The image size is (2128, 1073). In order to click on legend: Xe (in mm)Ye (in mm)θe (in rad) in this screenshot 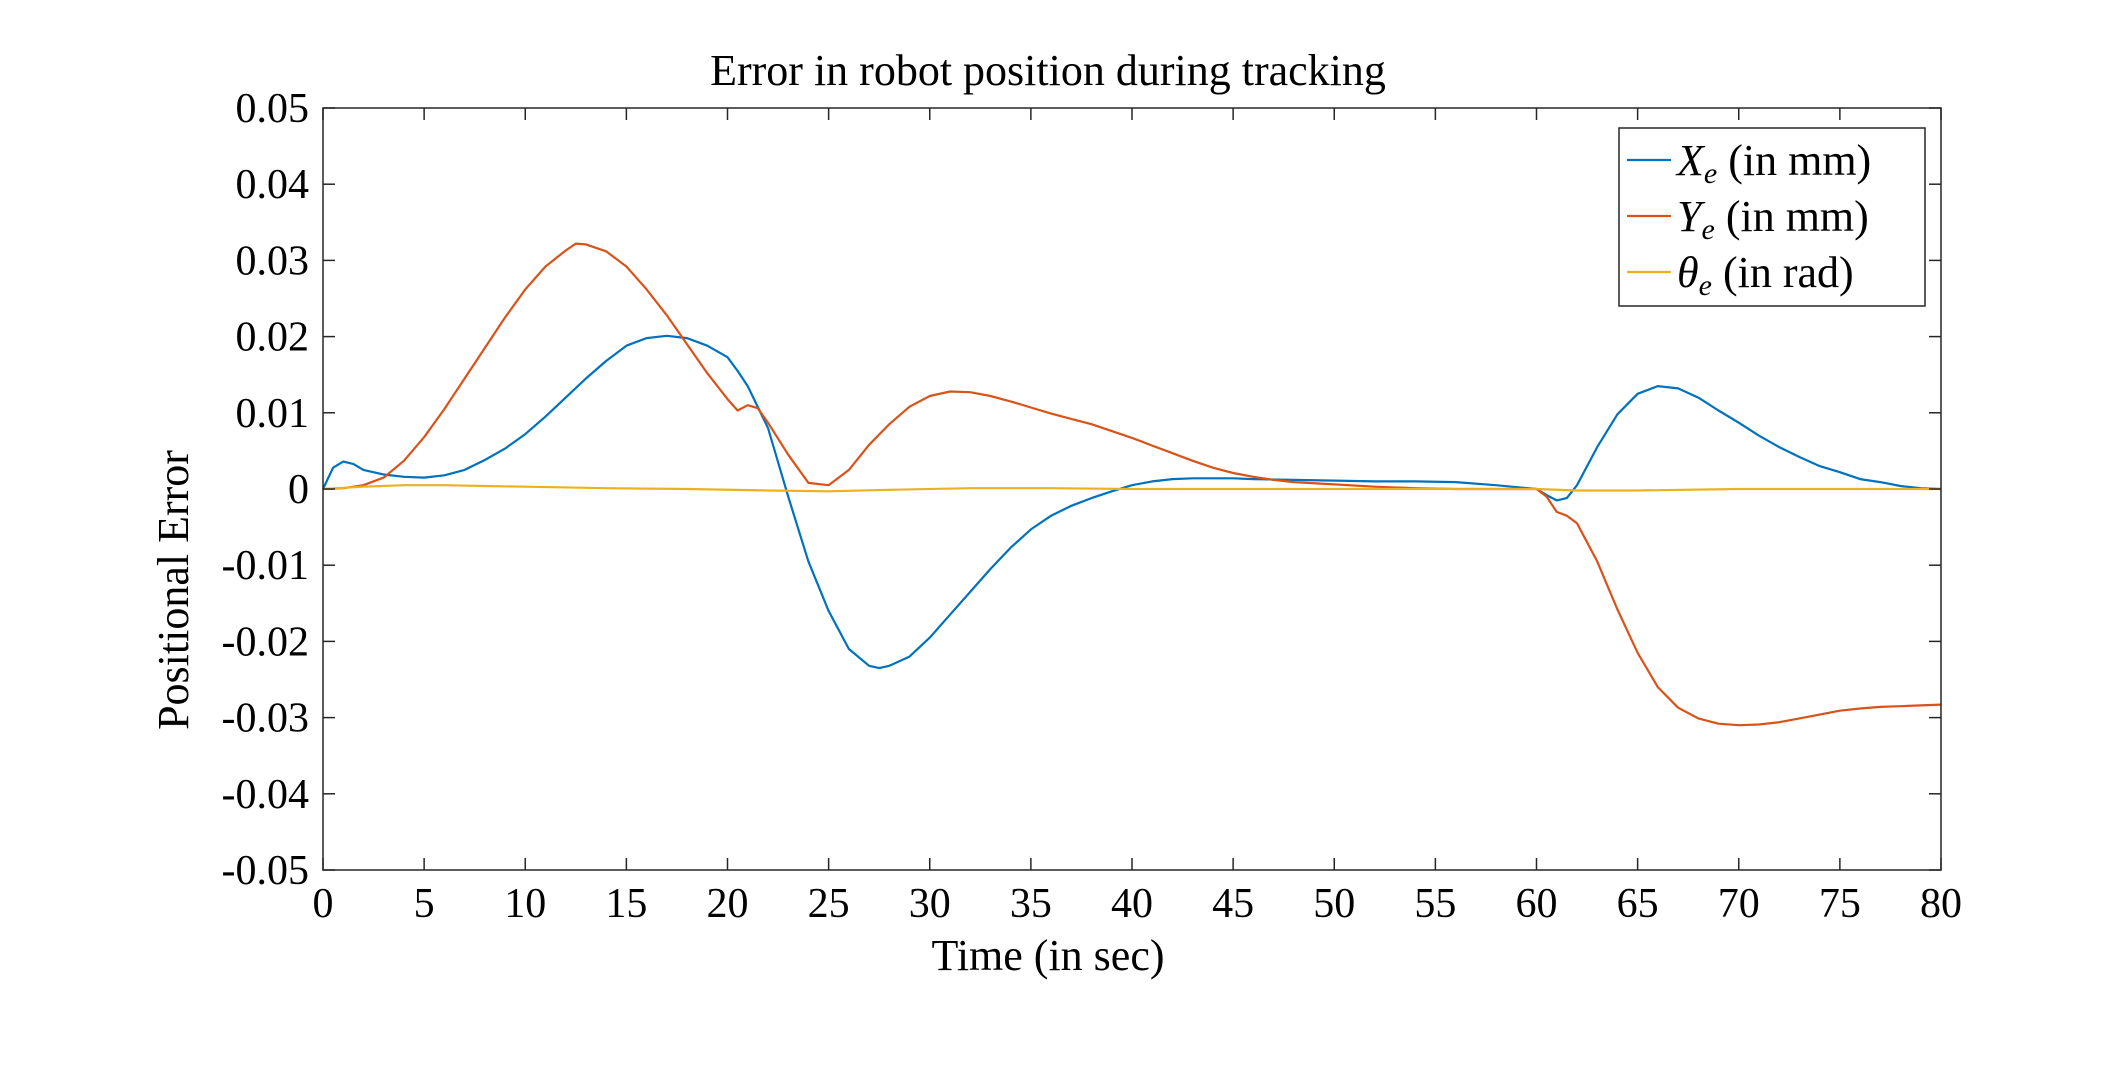, I will do `click(1772, 217)`.